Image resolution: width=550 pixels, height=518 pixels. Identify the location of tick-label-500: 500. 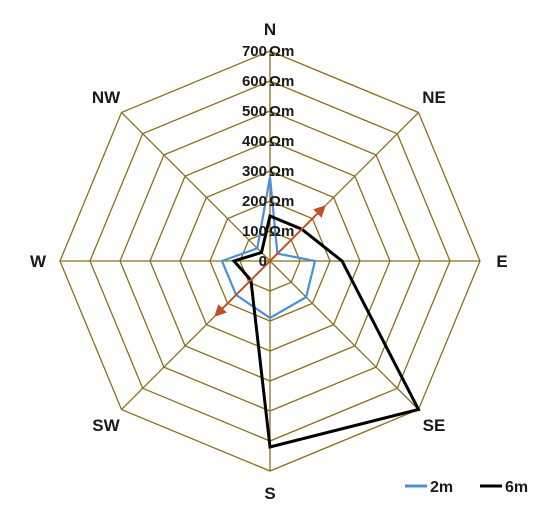
(254, 111).